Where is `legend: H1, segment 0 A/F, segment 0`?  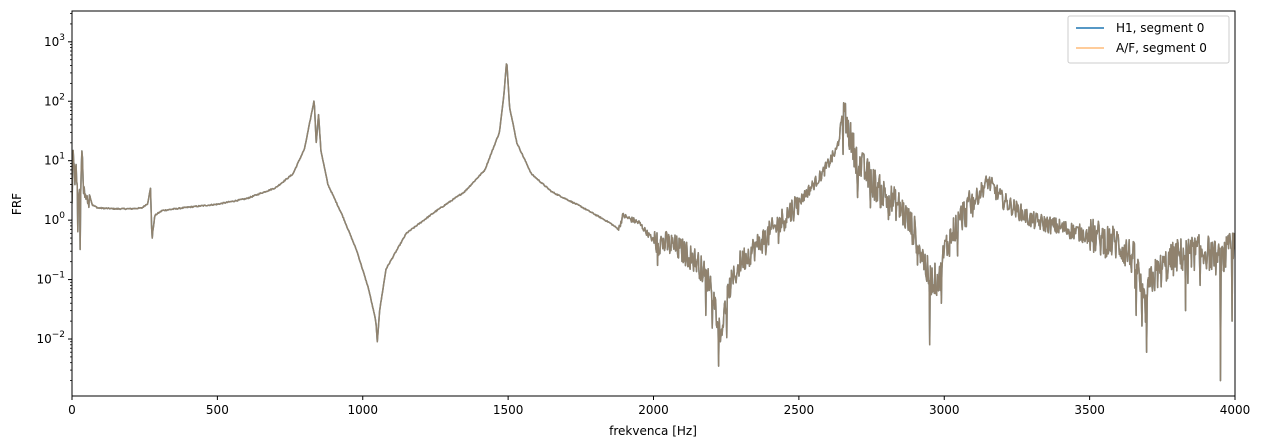 legend: H1, segment 0 A/F, segment 0 is located at coordinates (1148, 39).